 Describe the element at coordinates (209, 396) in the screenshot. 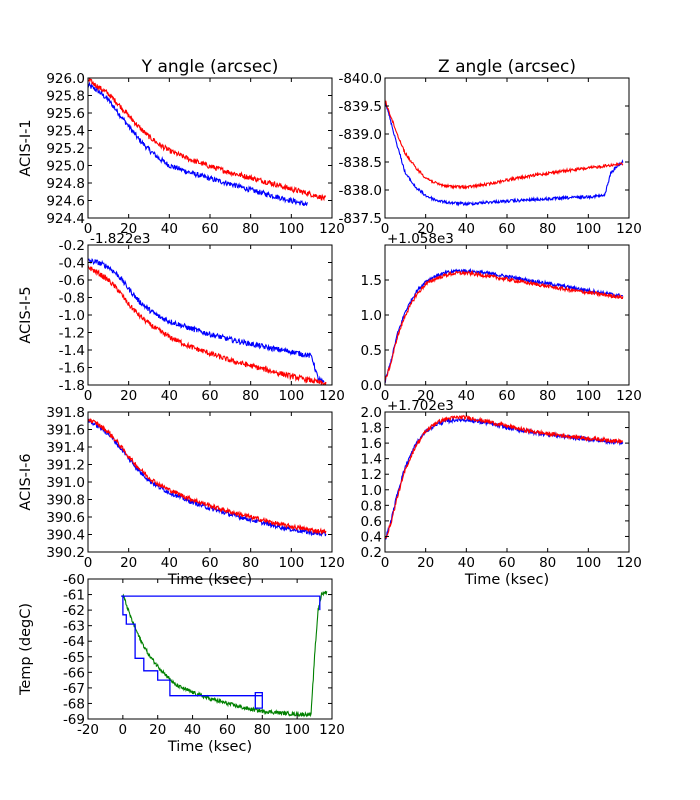

I see `chart-3-xtick-label: 60` at that location.